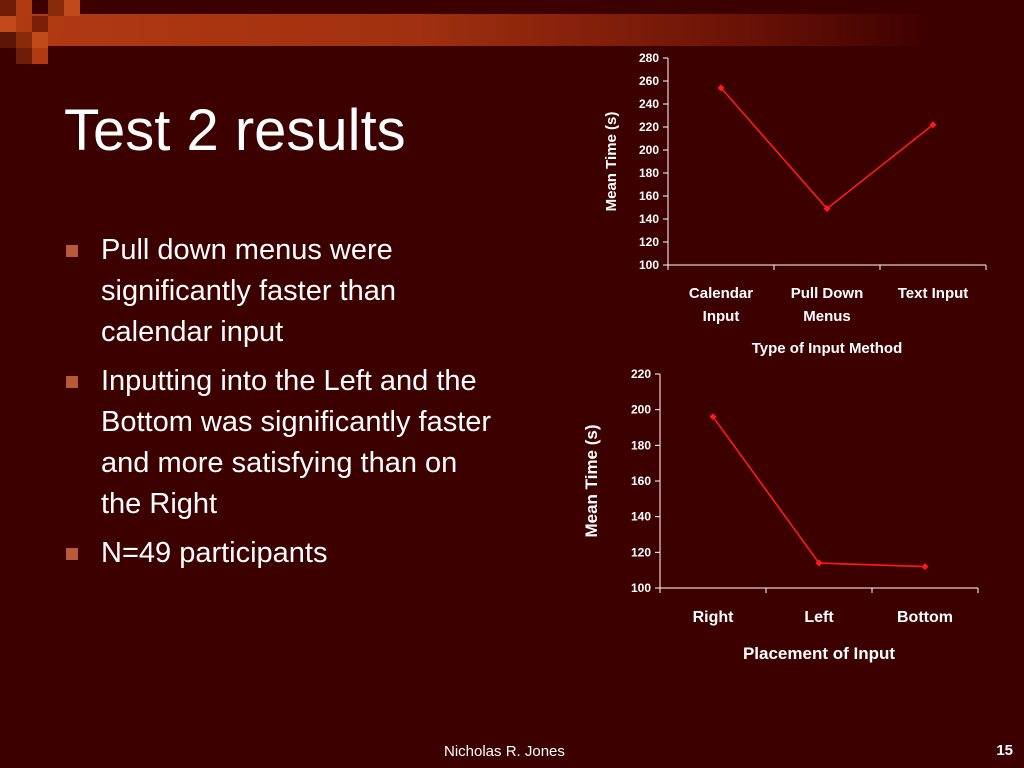 This screenshot has width=1024, height=768. I want to click on y-tick-label: 240, so click(649, 104).